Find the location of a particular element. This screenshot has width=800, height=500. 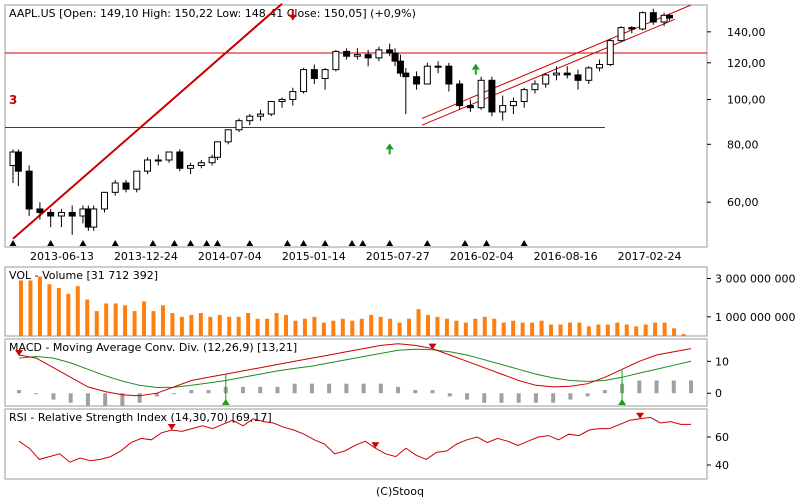

price-xtick-label: 2017-02-24 is located at coordinates (650, 256).